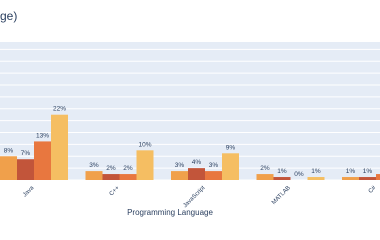 This screenshot has height=240, width=380. What do you see at coordinates (8, 16) in the screenshot?
I see `chart-title: ge)` at bounding box center [8, 16].